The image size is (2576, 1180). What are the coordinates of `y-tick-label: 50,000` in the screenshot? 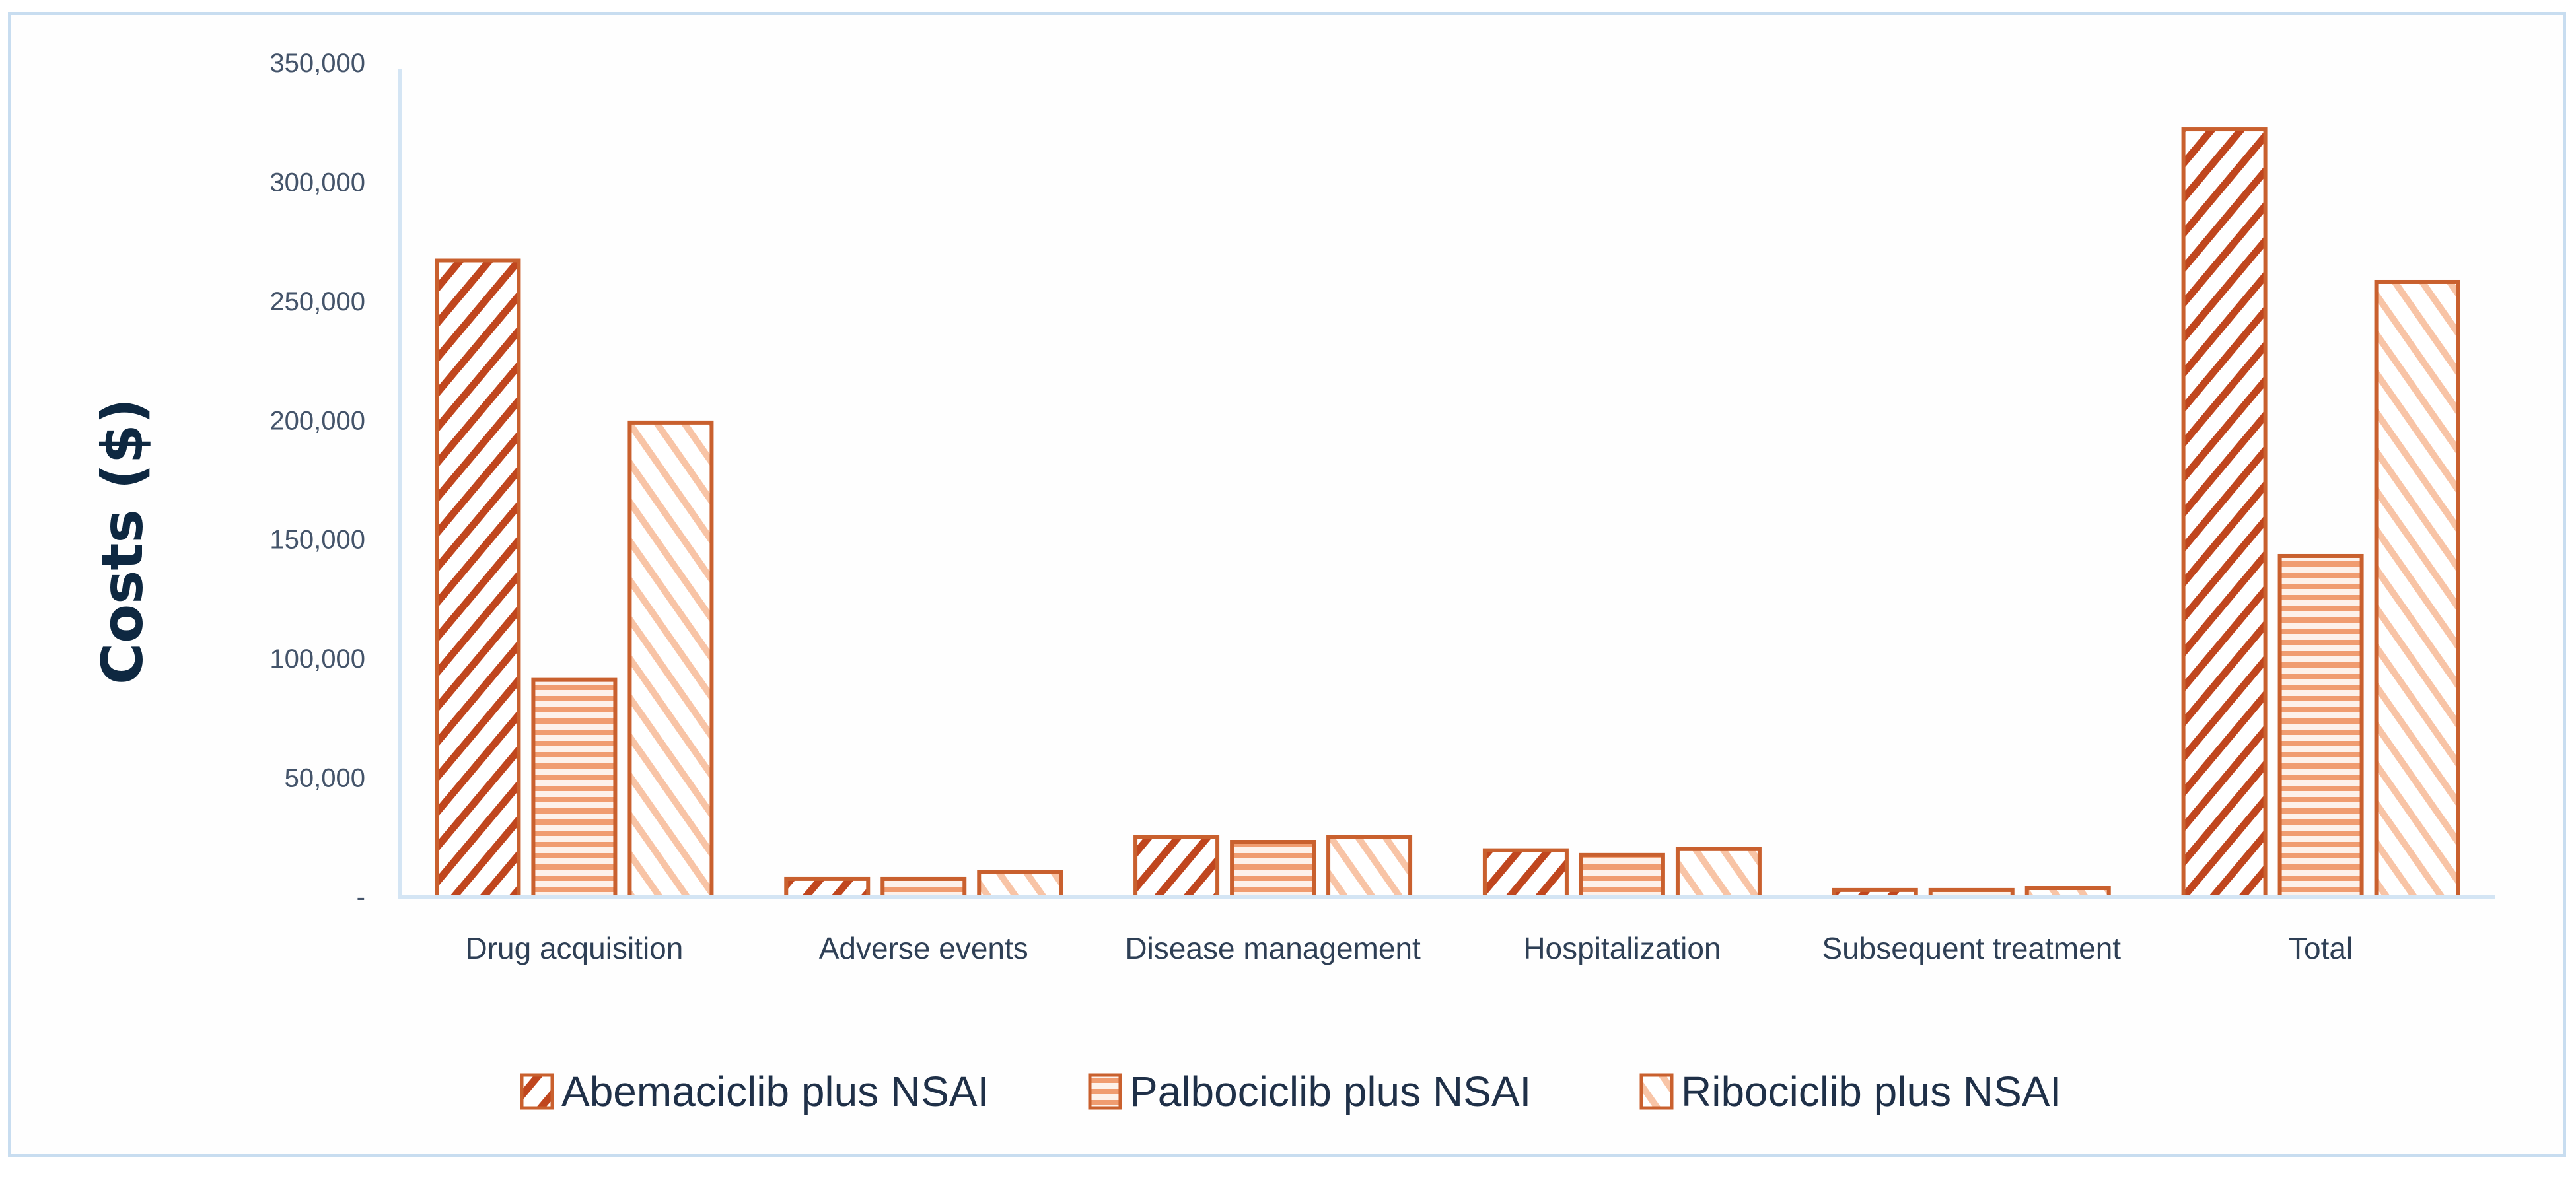 It's located at (325, 779).